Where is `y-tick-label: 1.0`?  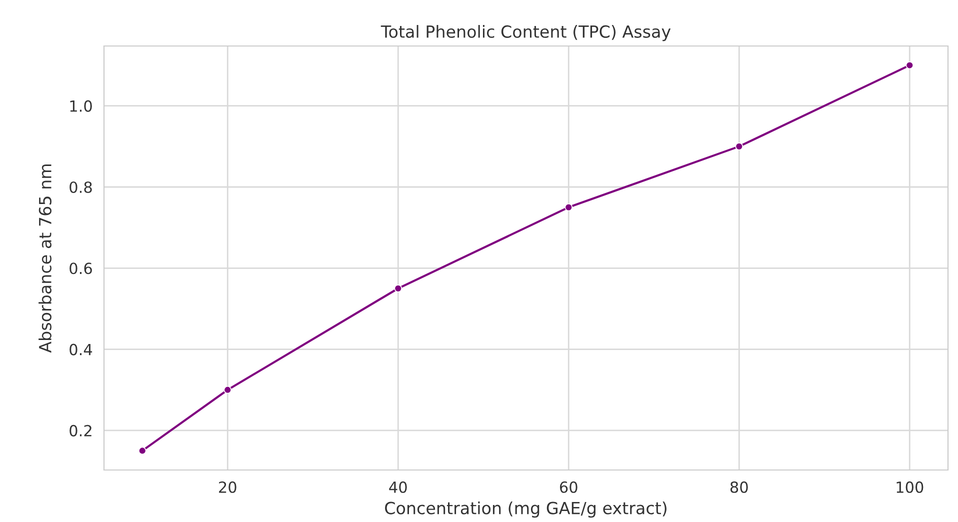
y-tick-label: 1.0 is located at coordinates (81, 106).